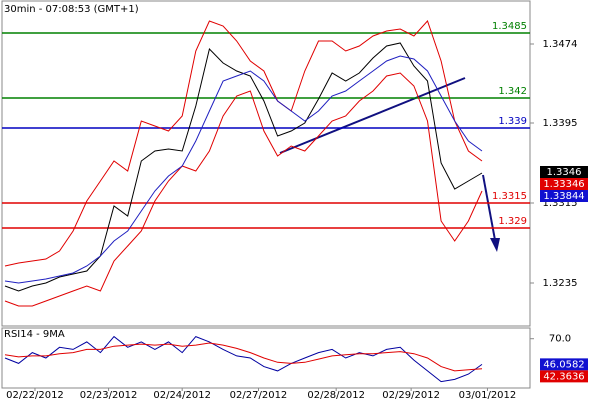  I want to click on y-tick-label: 1.3235, so click(560, 283).